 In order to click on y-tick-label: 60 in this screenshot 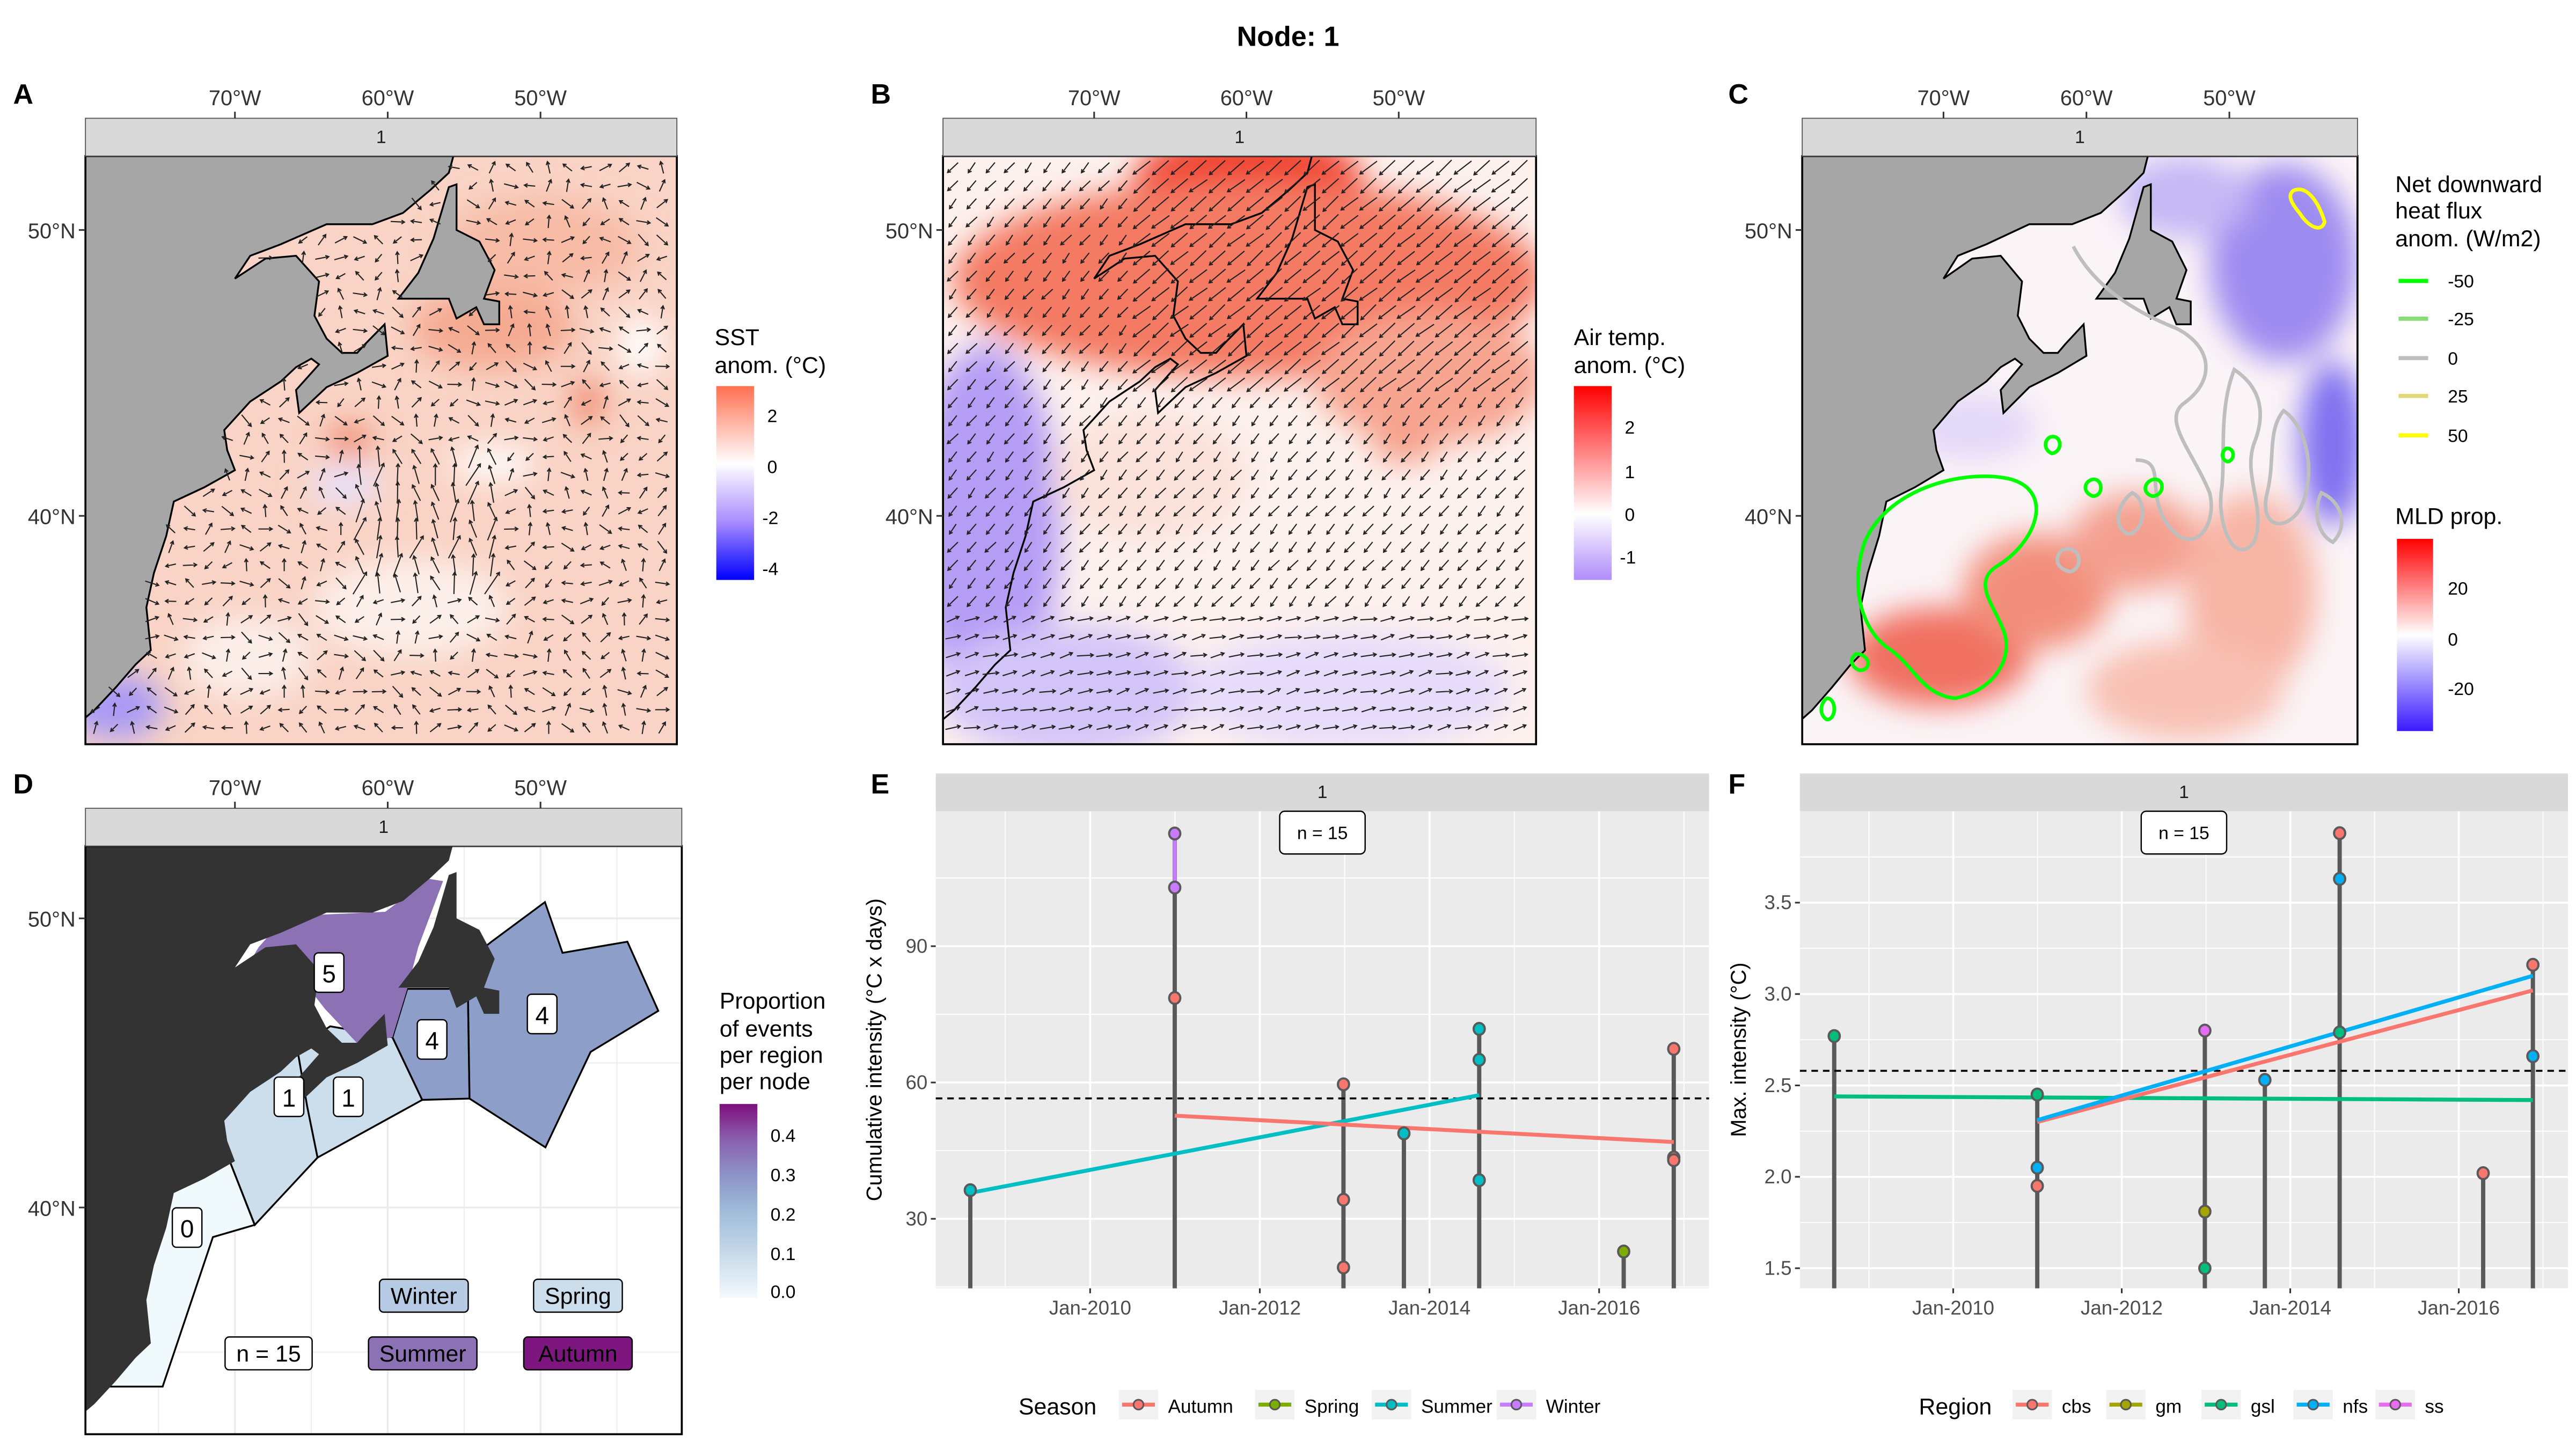, I will do `click(917, 1082)`.